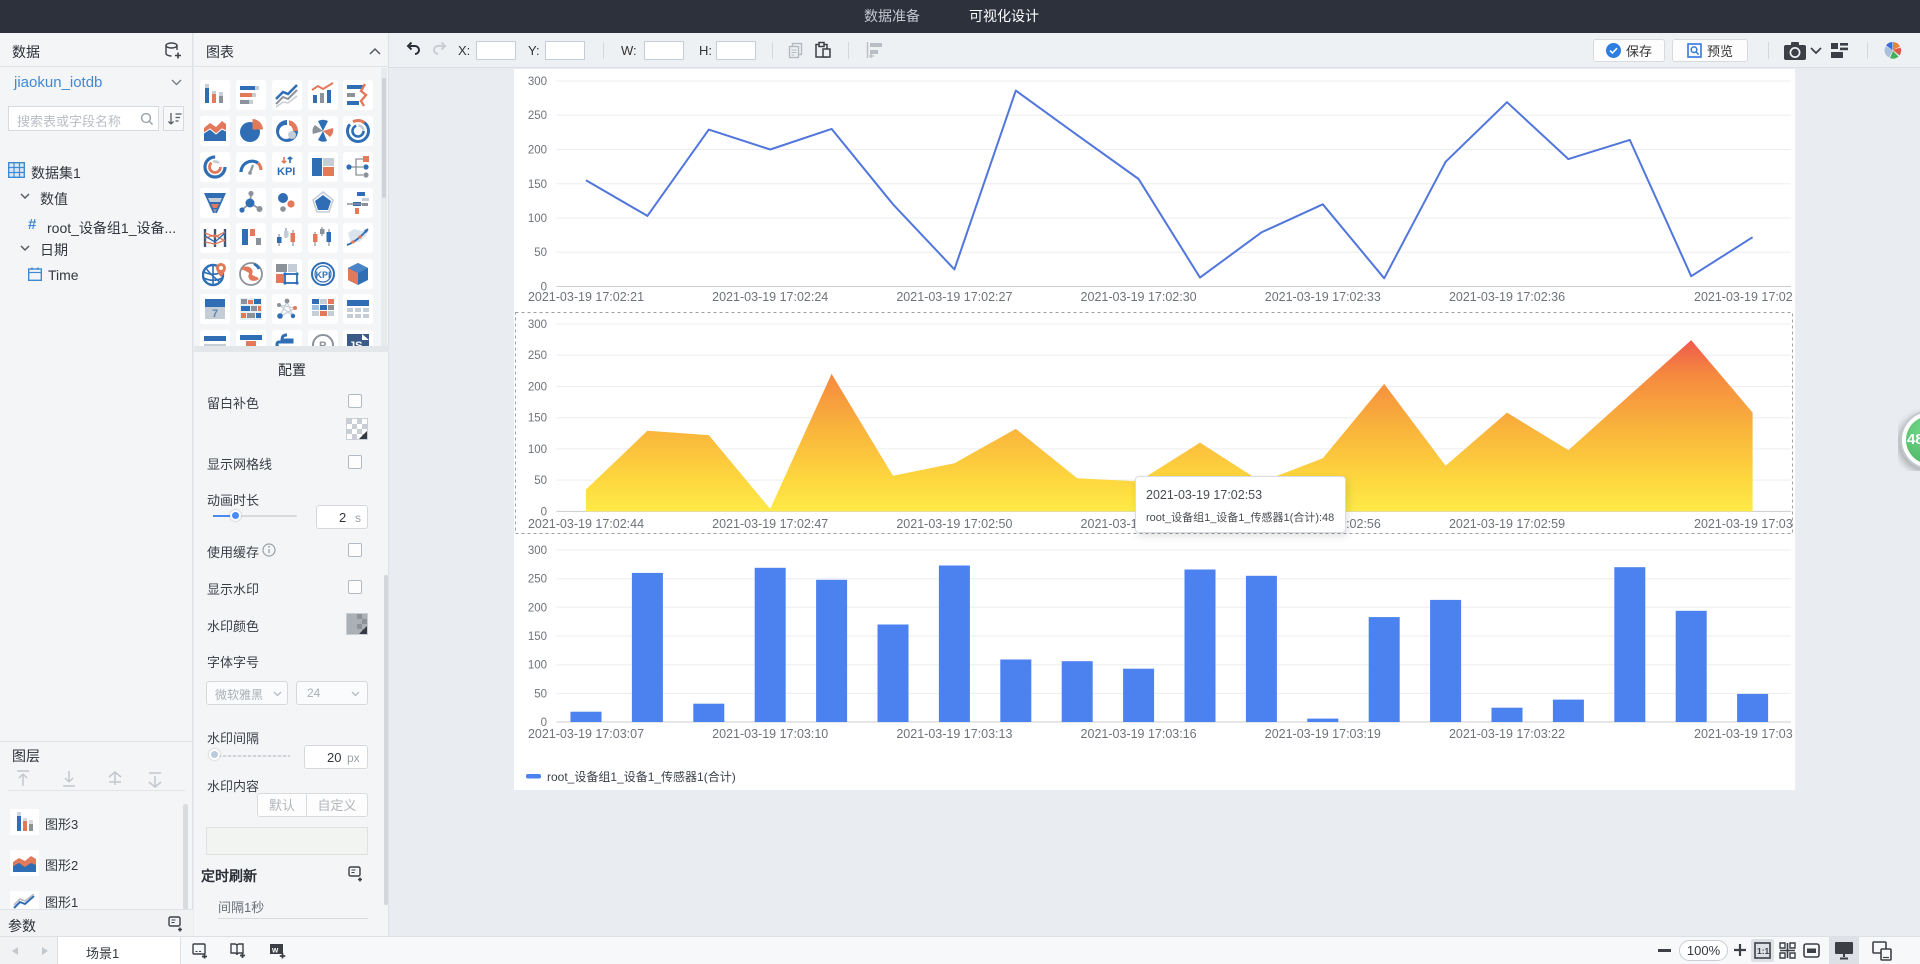 The height and width of the screenshot is (964, 1920). I want to click on svg-text: 2021-03-19 17:03:07, so click(586, 734).